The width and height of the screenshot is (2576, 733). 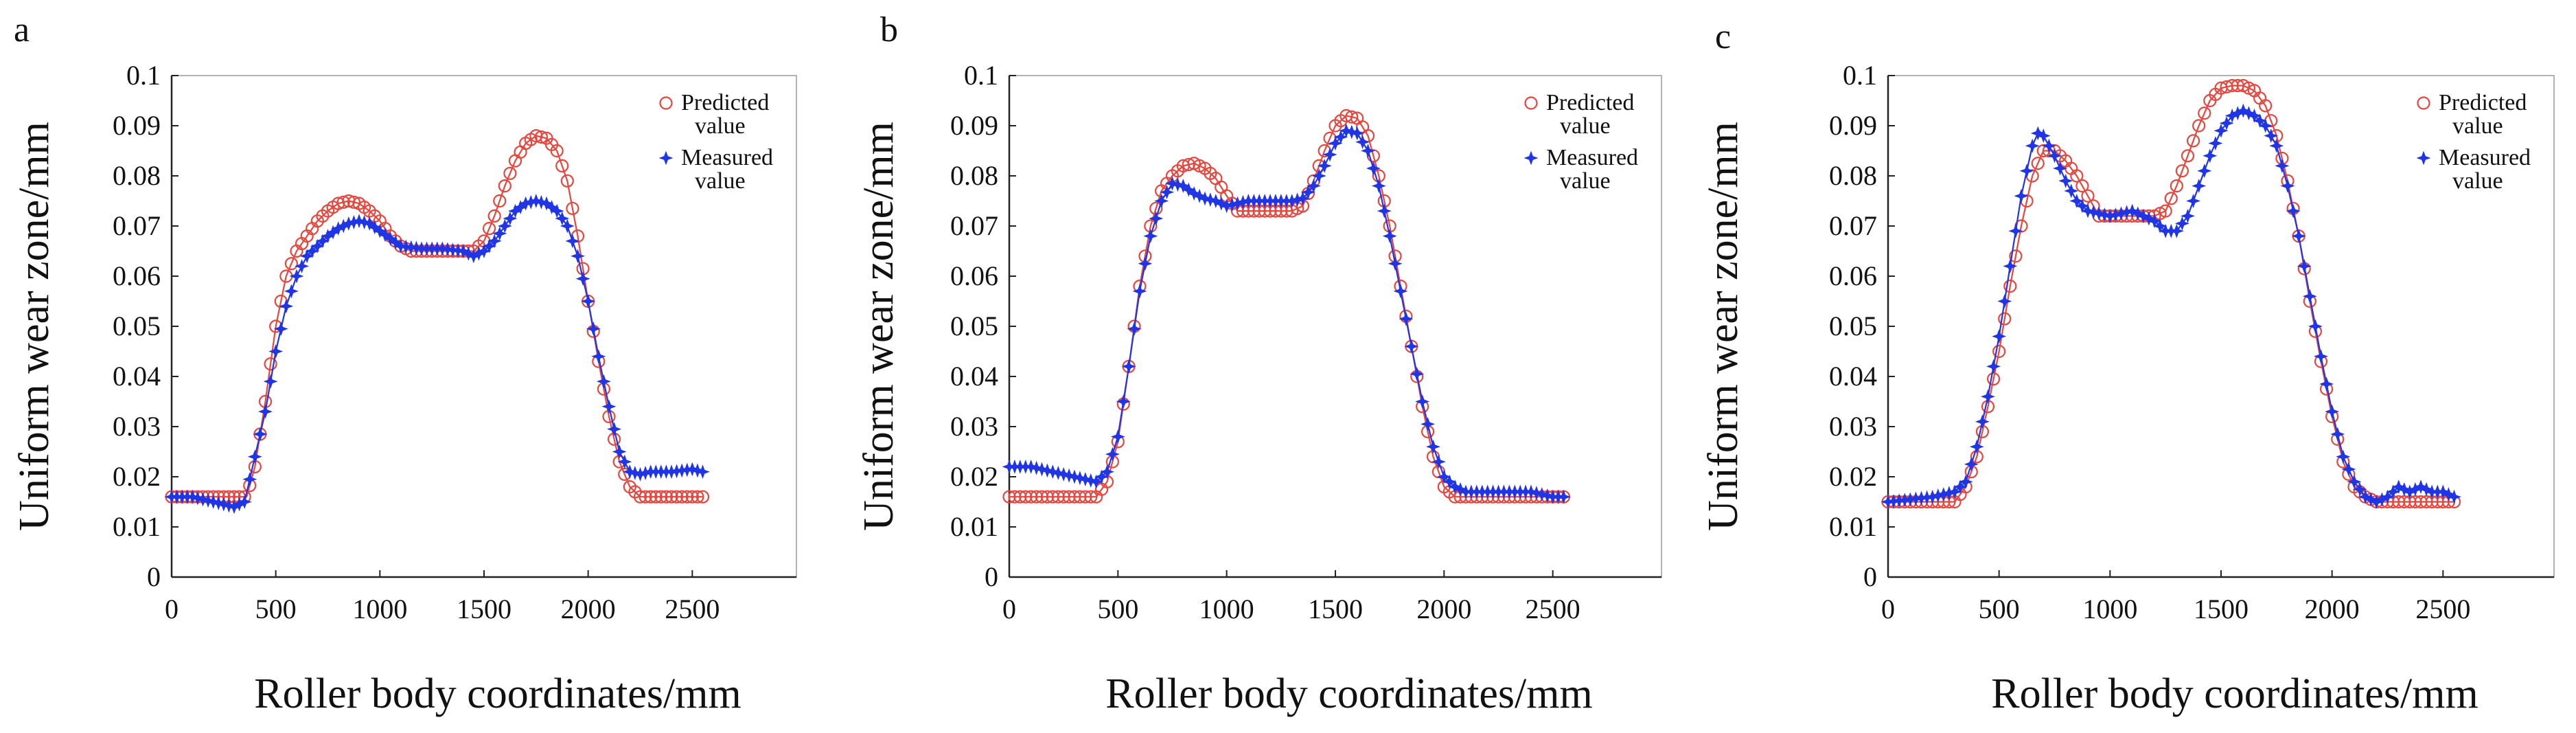 I want to click on x-tick-label: 2000, so click(x=1443, y=609).